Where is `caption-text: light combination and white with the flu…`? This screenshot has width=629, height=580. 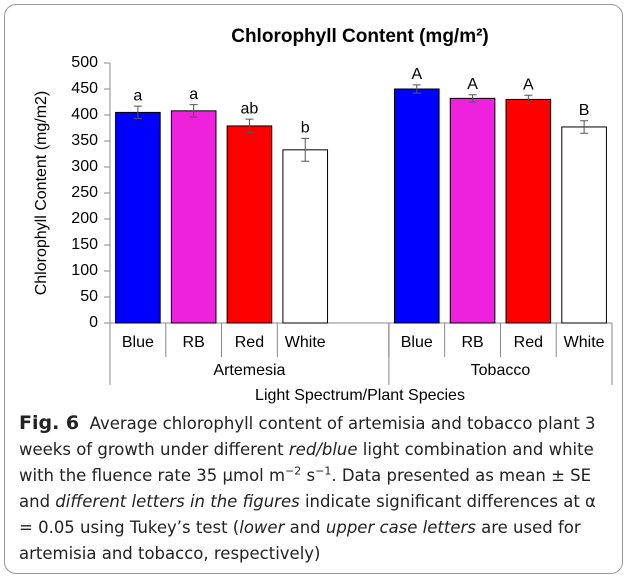 caption-text: light combination and white with the flu… is located at coordinates (306, 462).